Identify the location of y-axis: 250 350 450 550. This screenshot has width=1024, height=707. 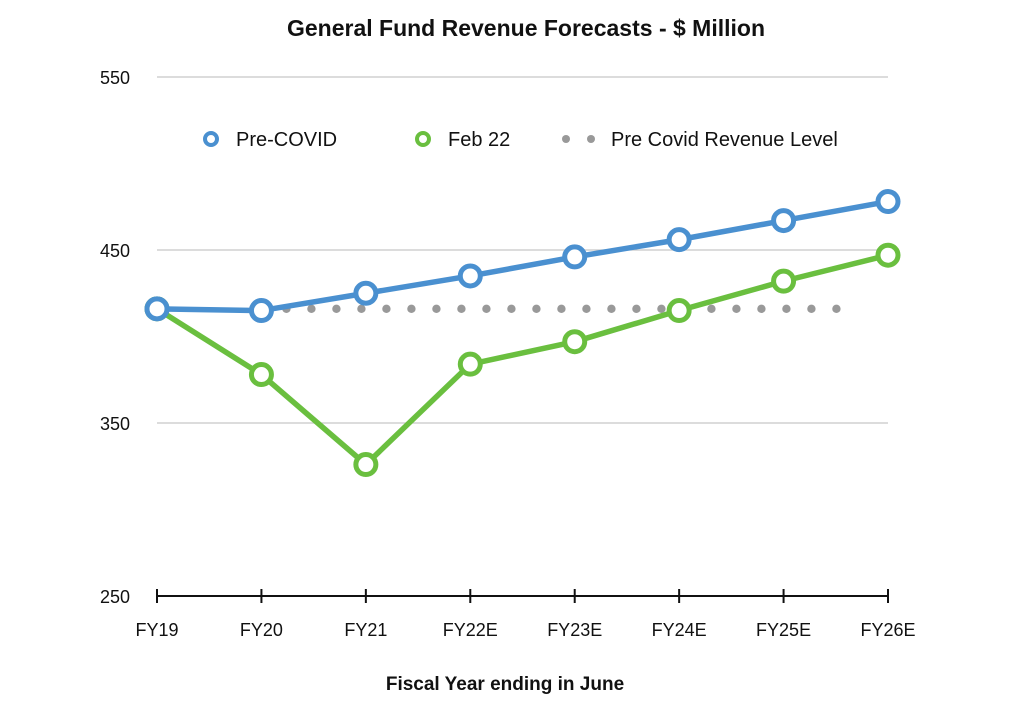
(115, 337).